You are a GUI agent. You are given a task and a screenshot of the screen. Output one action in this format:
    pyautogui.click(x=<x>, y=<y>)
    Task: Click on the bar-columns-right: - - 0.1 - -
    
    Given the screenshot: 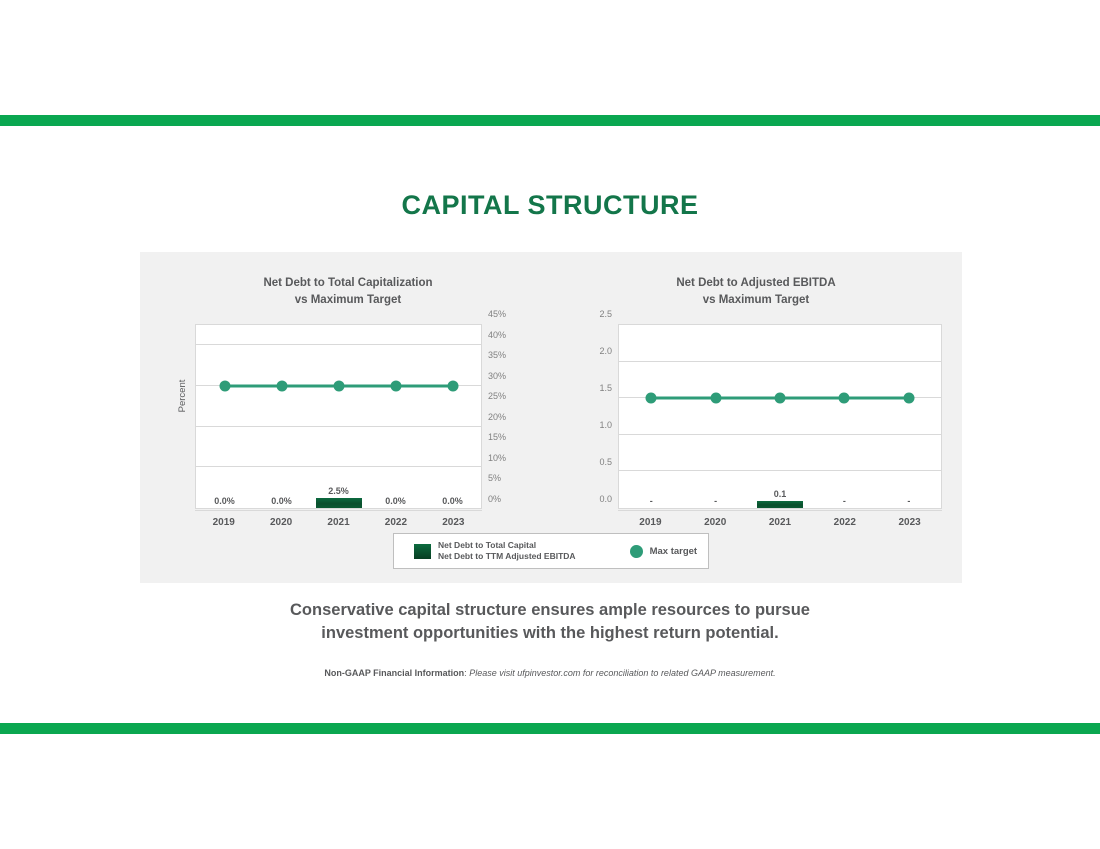 What is the action you would take?
    pyautogui.click(x=780, y=416)
    